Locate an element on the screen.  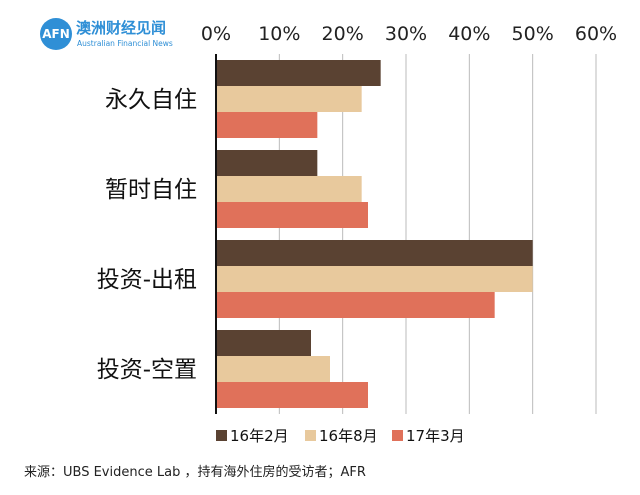
x-axis-tick-labels: 0% 10% 20% 30% 40% 50% 60% is located at coordinates (409, 34).